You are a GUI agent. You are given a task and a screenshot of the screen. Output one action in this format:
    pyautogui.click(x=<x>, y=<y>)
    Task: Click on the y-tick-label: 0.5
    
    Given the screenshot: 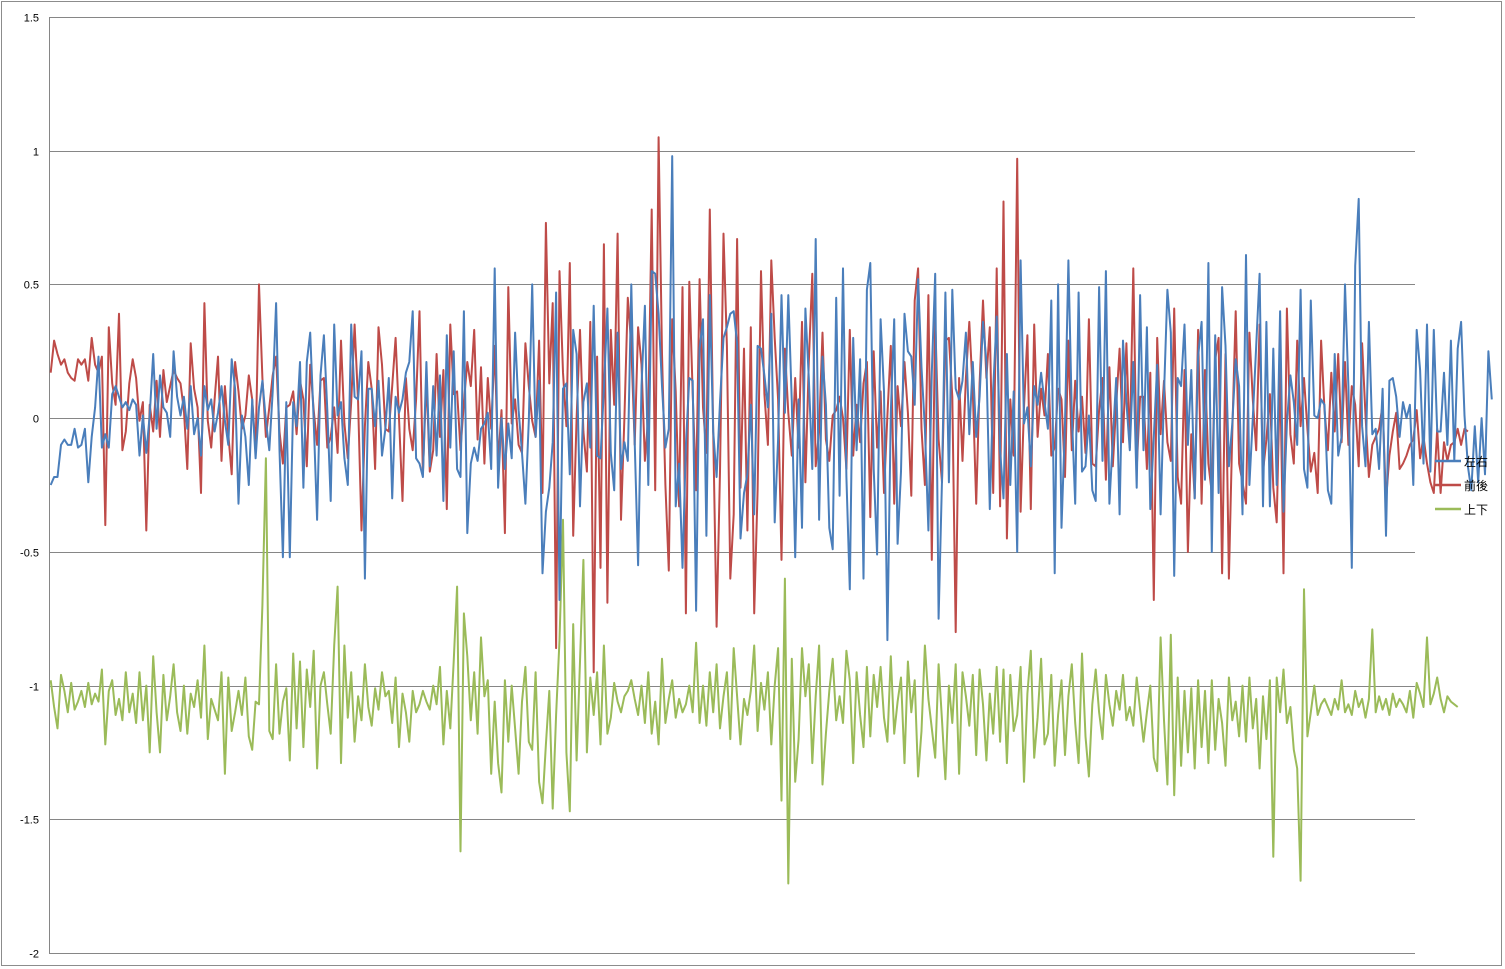 What is the action you would take?
    pyautogui.click(x=31, y=286)
    